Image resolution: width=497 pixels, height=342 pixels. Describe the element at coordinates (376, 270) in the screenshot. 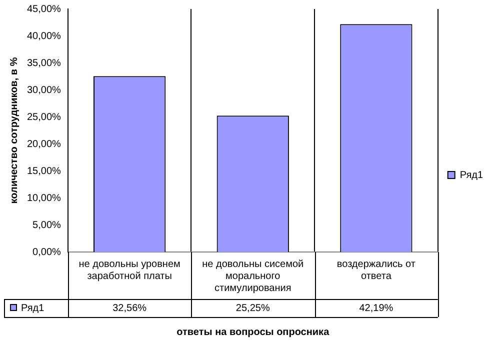

I see `x-tick-label: воздержались от ответа` at that location.